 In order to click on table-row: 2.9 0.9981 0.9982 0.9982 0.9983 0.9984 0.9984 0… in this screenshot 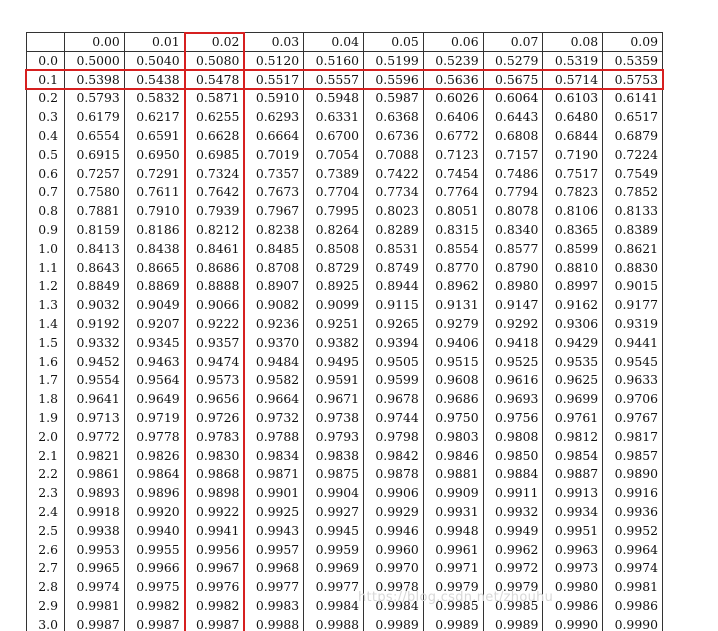, I will do `click(344, 606)`.